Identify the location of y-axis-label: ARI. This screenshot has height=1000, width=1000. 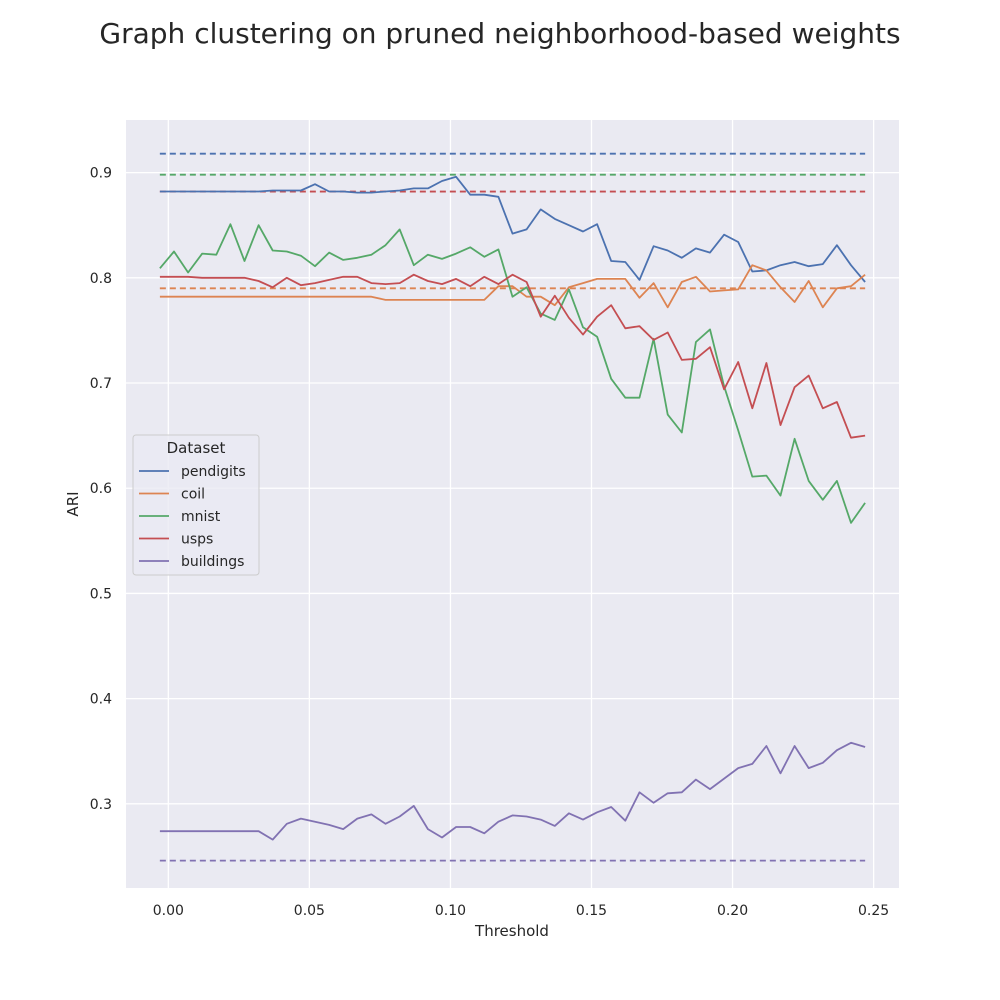
(73, 503).